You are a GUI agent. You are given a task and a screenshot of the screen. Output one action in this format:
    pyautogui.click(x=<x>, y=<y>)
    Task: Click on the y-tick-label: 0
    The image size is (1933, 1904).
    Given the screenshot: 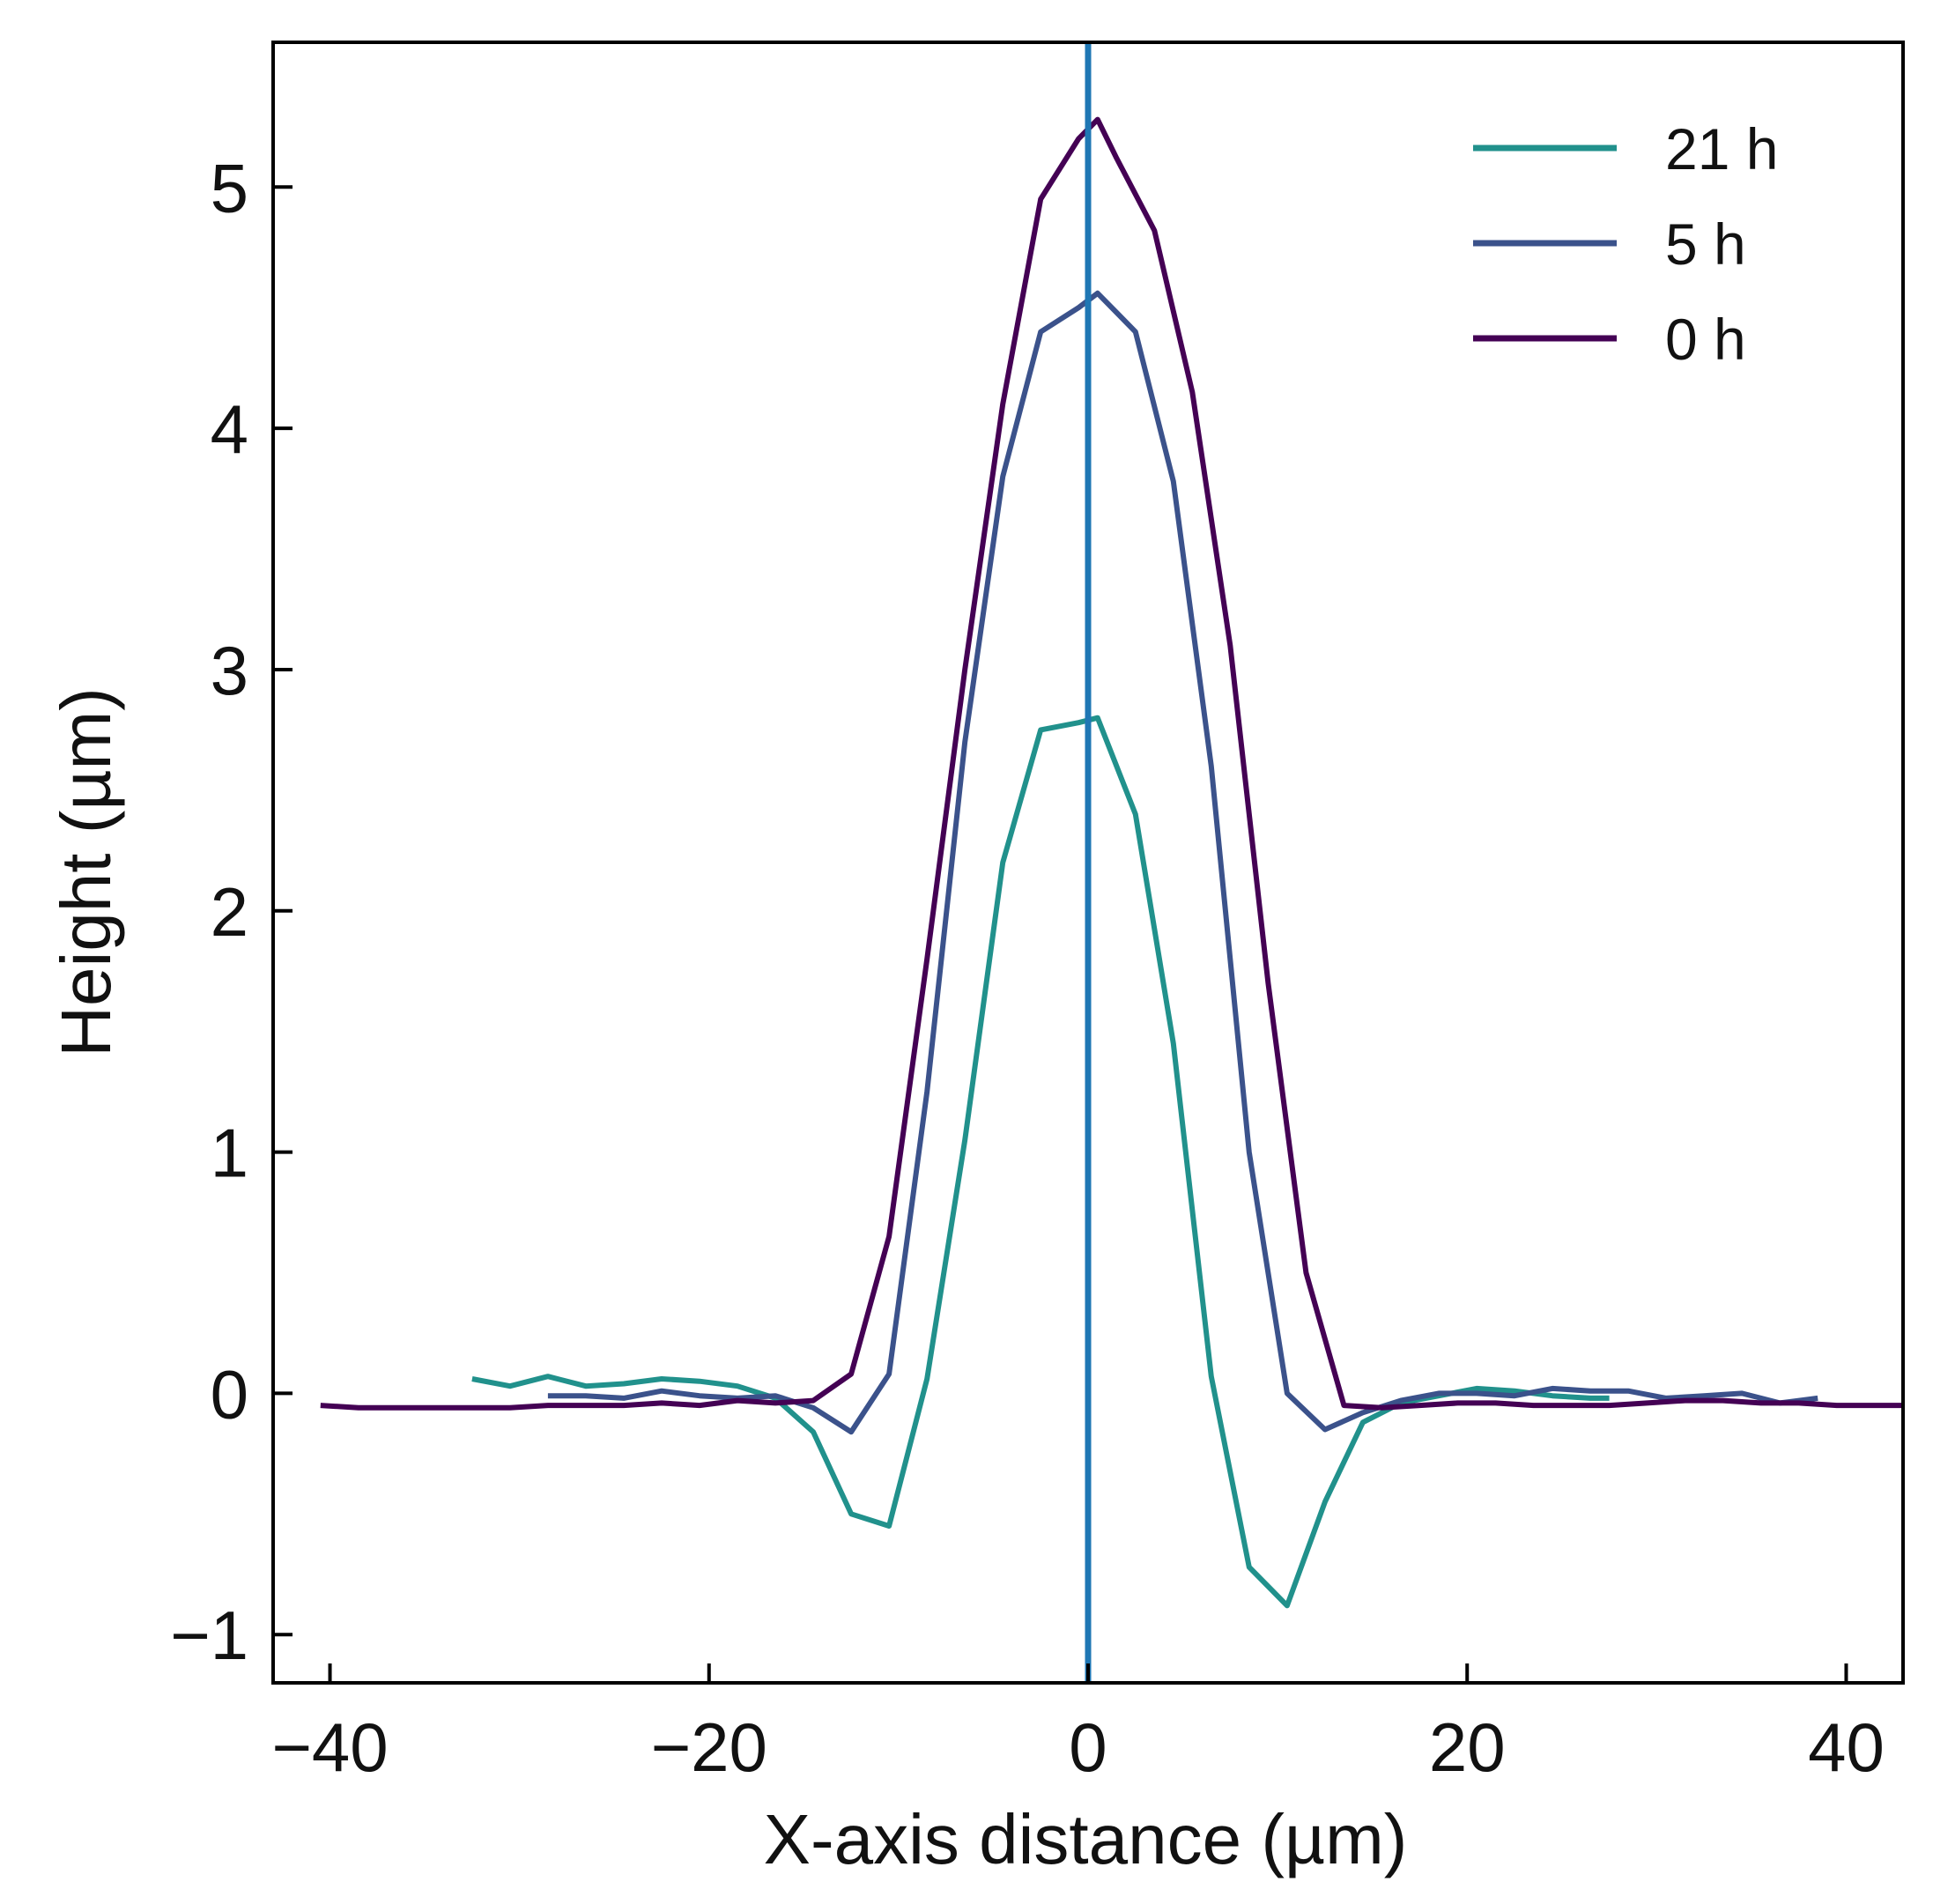 What is the action you would take?
    pyautogui.click(x=229, y=1394)
    